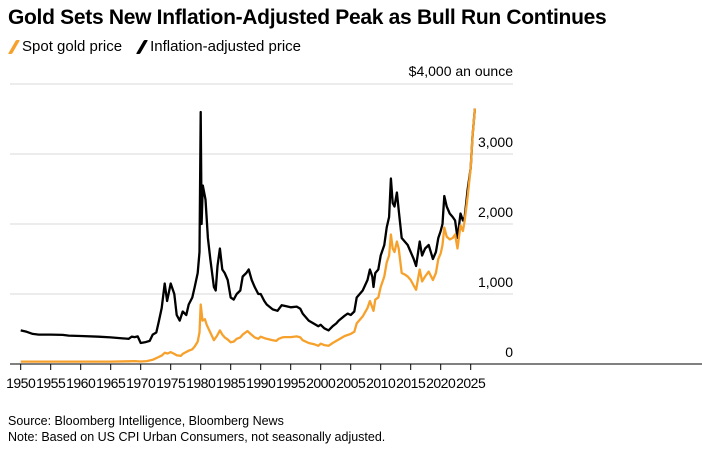 Image resolution: width=702 pixels, height=449 pixels. Describe the element at coordinates (231, 383) in the screenshot. I see `x-tick-label: 1985` at that location.